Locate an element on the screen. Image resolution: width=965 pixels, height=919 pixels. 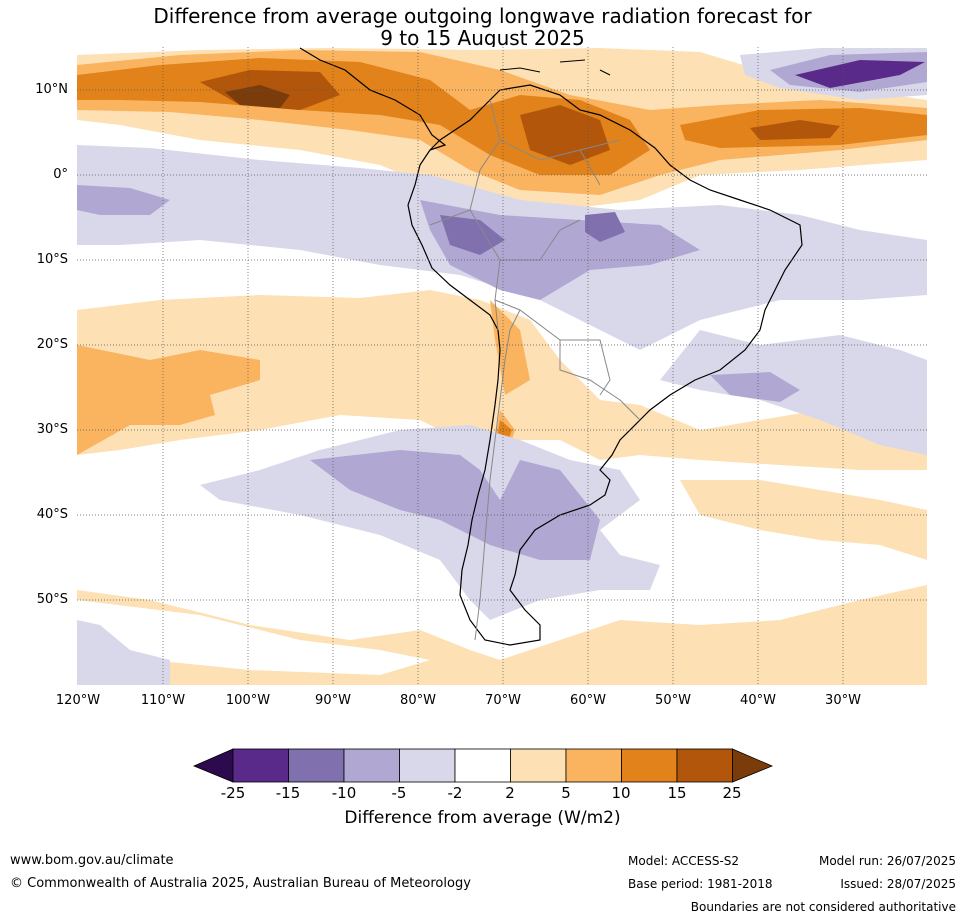
anomaly-region-atlantic-moderate-negative is located at coordinates (755, 387).